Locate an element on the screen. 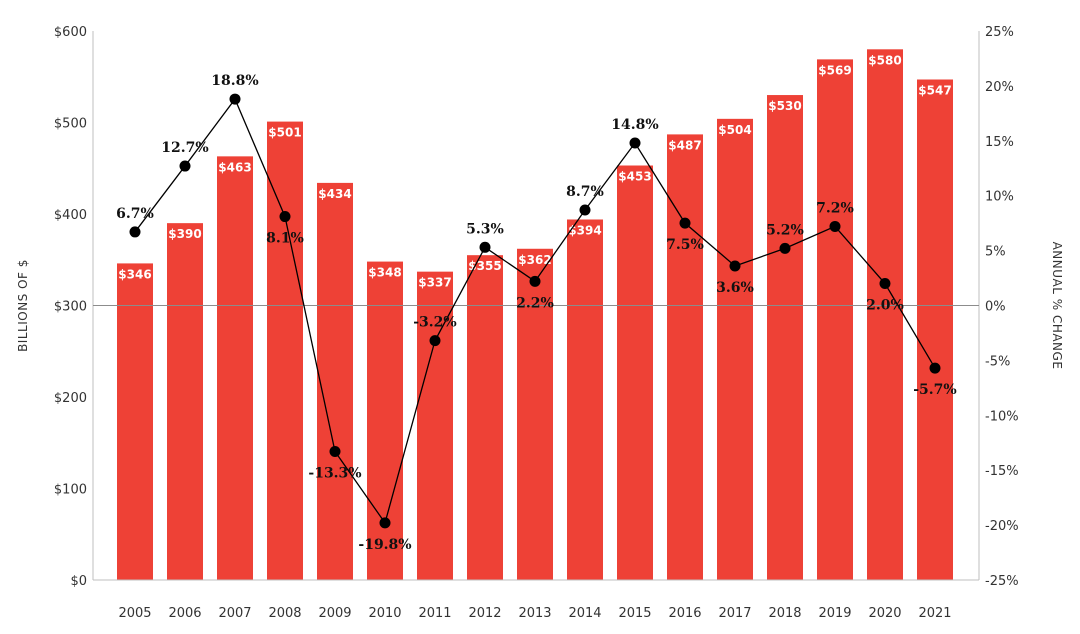  percent-change-label: 8.7% is located at coordinates (585, 192).